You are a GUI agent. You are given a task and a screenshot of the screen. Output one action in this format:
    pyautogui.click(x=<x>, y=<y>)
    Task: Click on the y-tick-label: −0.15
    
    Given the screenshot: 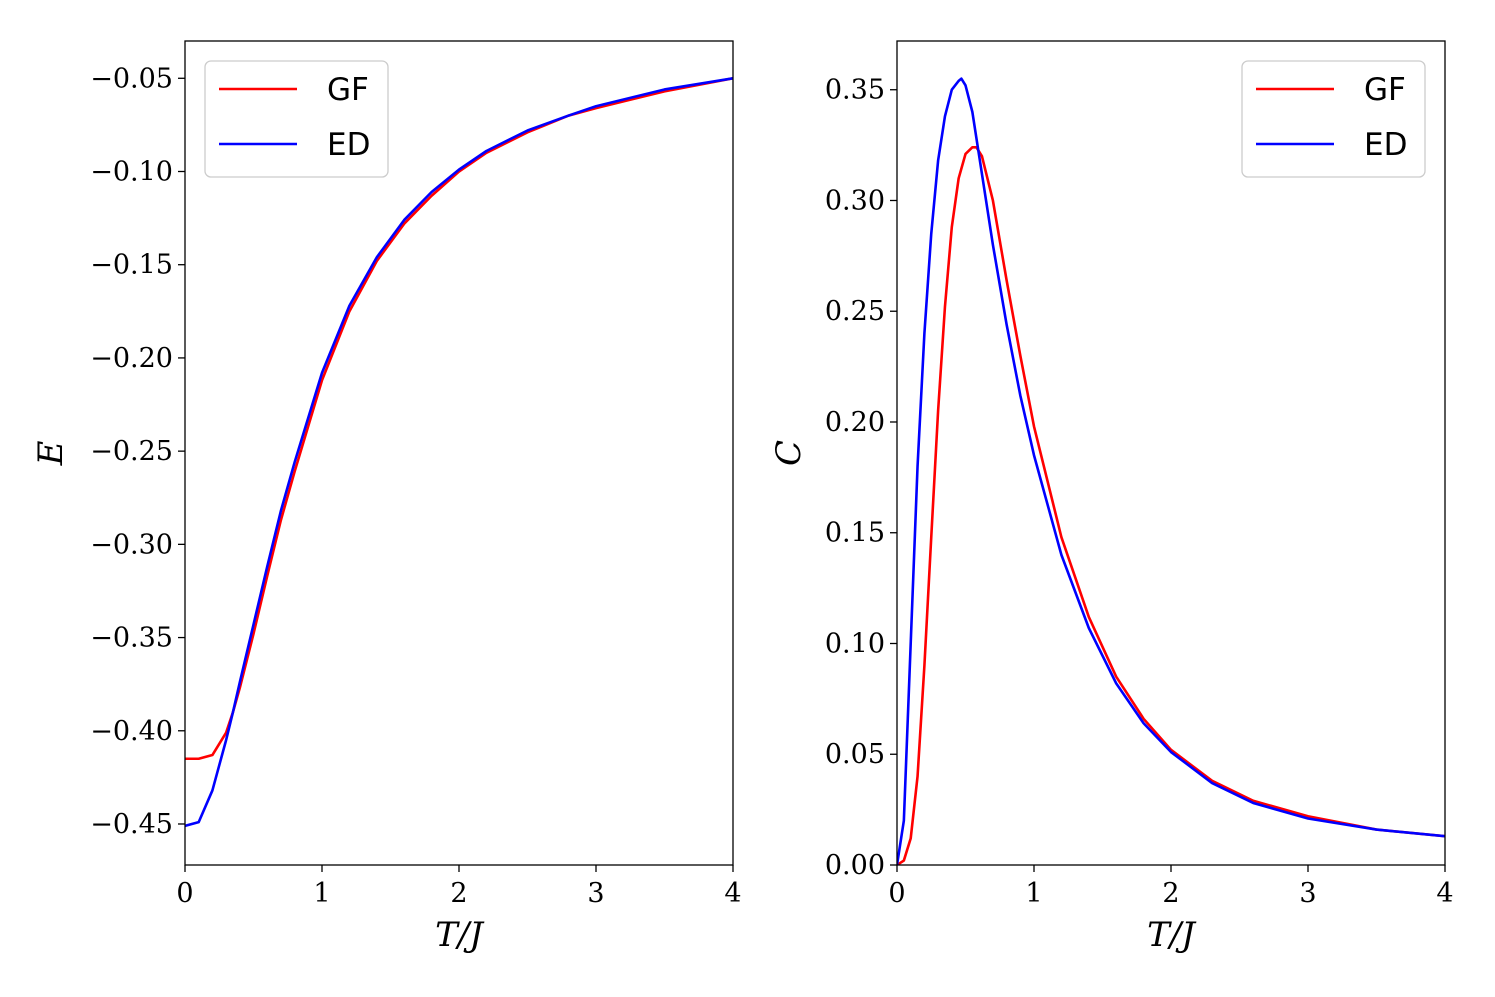 What is the action you would take?
    pyautogui.click(x=131, y=265)
    